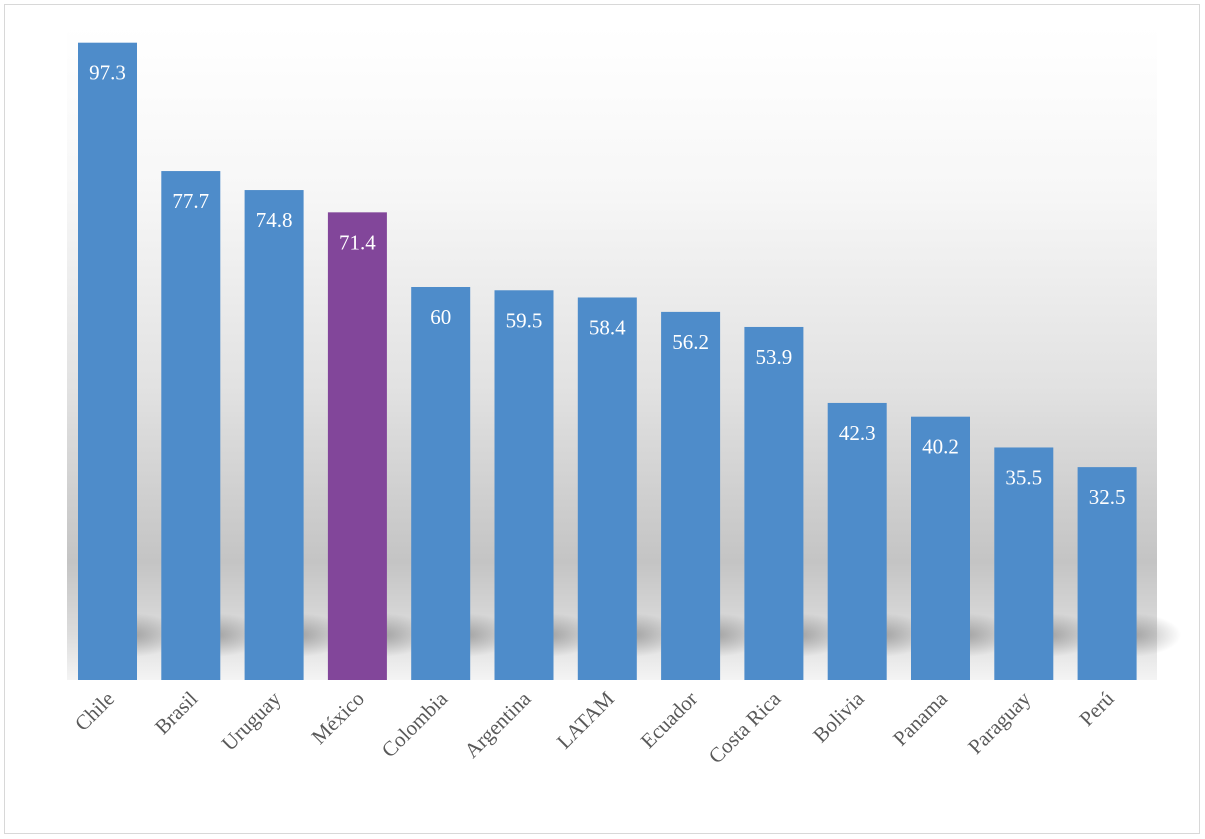  I want to click on bar-méxico, so click(357, 446).